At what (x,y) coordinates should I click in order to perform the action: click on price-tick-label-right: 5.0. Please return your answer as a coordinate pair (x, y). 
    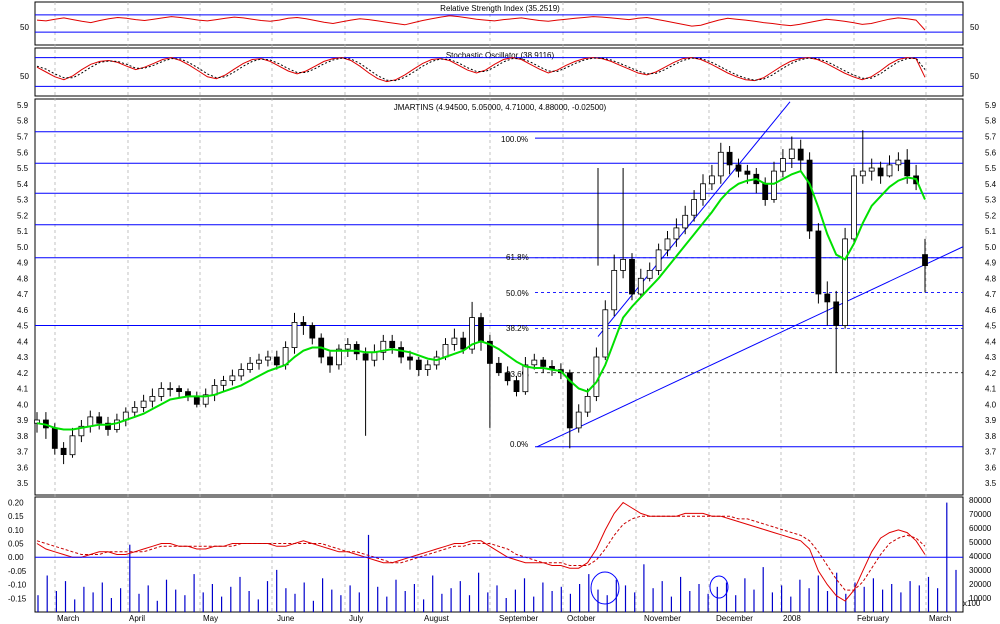
    Looking at the image, I should click on (991, 247).